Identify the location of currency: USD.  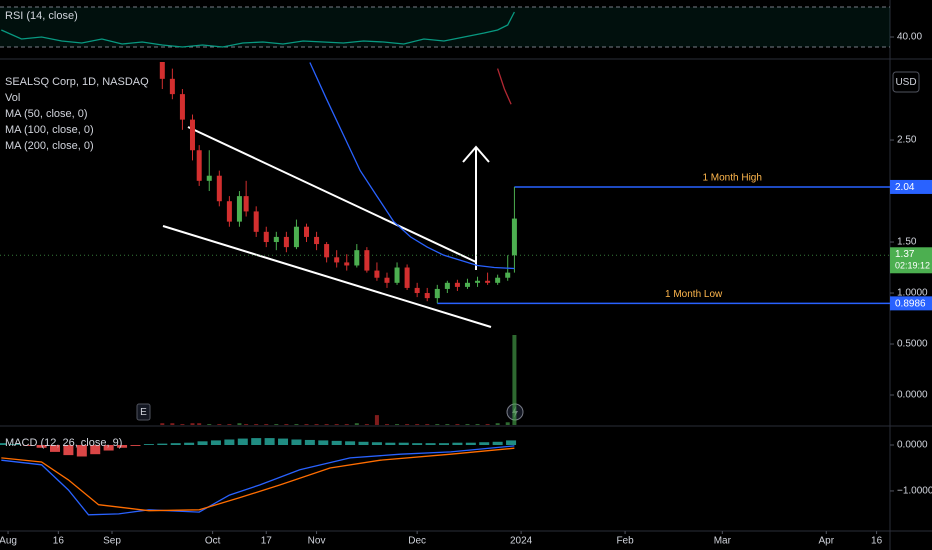
(905, 82).